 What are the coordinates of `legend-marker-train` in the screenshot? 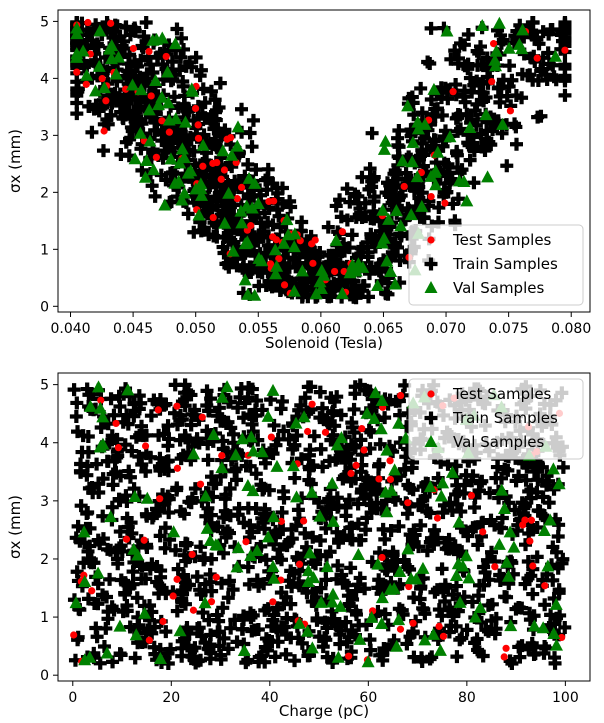 It's located at (431, 264).